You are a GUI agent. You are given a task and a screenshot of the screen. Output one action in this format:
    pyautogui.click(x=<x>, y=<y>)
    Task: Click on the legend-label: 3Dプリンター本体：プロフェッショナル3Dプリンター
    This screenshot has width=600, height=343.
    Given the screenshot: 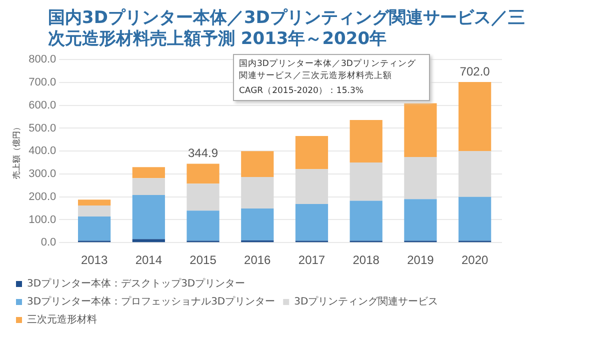 What is the action you would take?
    pyautogui.click(x=151, y=302)
    